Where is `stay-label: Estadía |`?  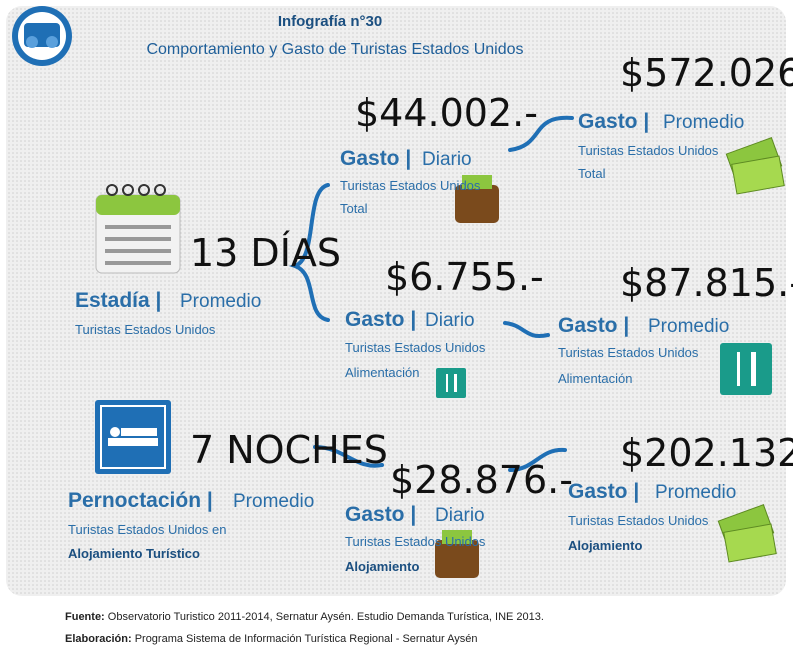 stay-label: Estadía | is located at coordinates (118, 300).